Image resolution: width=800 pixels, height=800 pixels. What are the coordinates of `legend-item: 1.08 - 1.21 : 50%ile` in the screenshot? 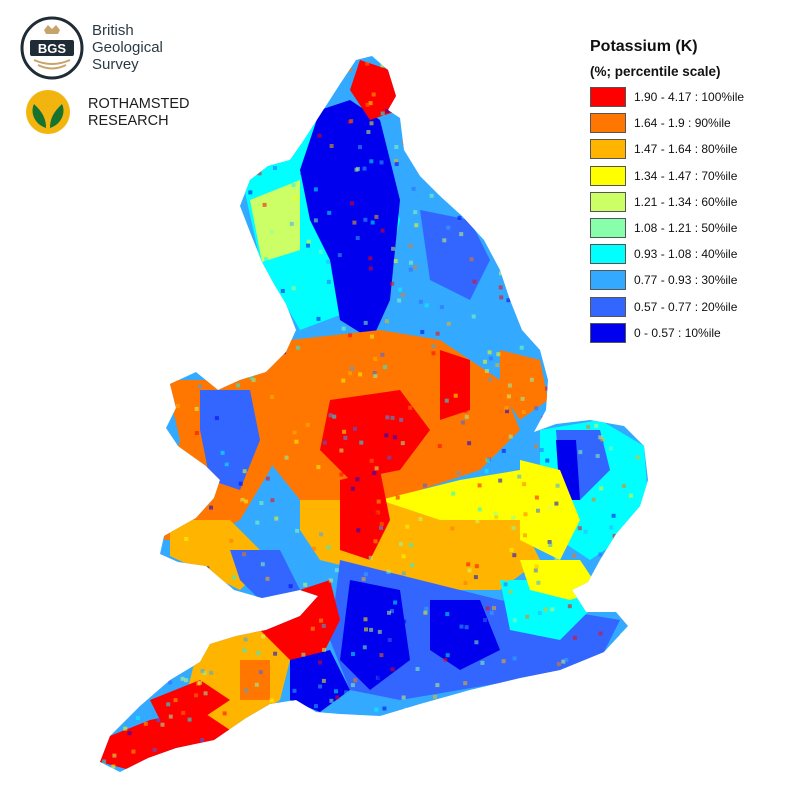 It's located at (688, 229).